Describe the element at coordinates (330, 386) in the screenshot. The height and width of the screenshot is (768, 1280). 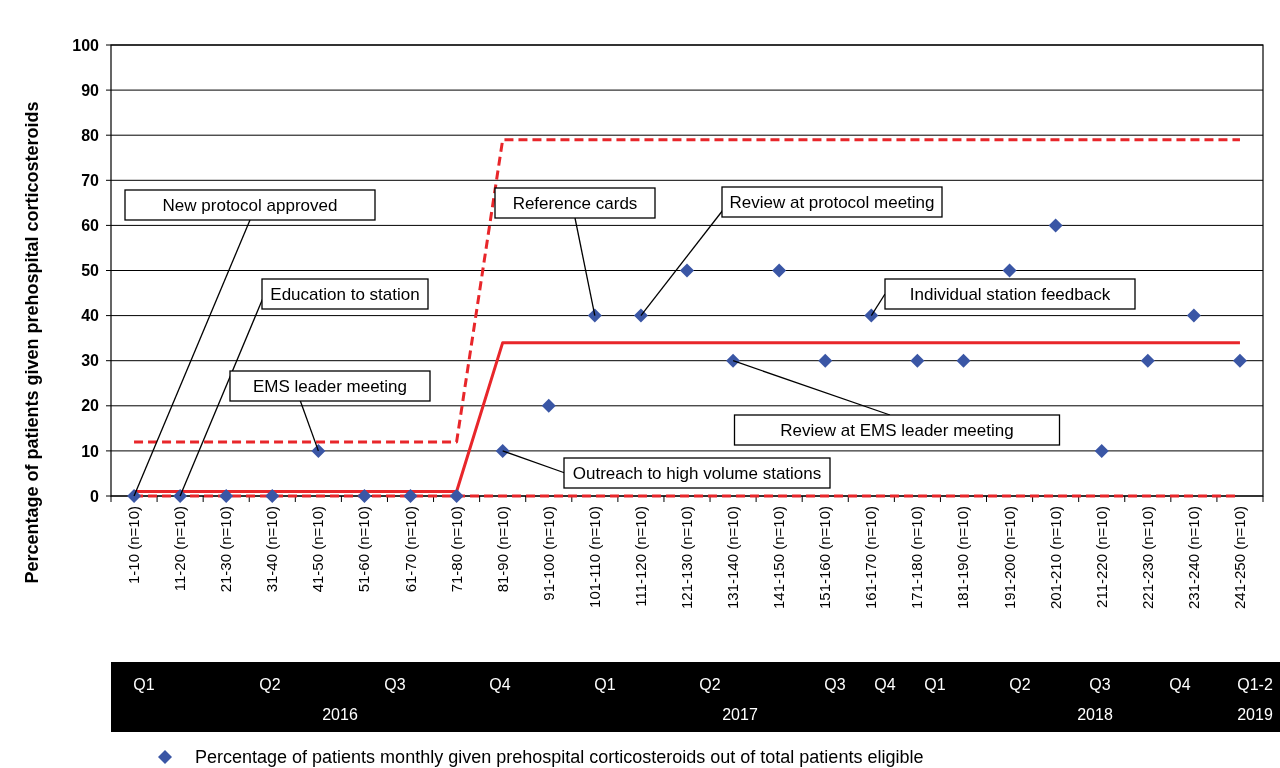
I see `annotation: EMS leader meeting` at that location.